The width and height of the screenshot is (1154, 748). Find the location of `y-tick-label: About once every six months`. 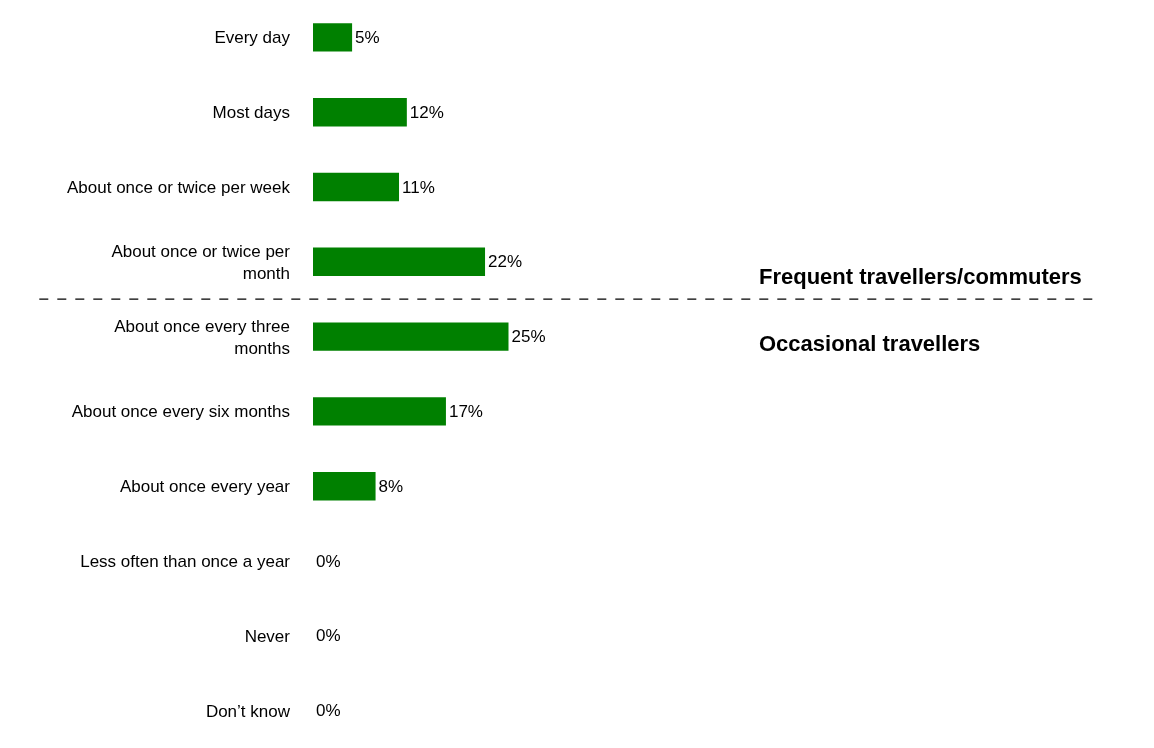

y-tick-label: About once every six months is located at coordinates (180, 412).